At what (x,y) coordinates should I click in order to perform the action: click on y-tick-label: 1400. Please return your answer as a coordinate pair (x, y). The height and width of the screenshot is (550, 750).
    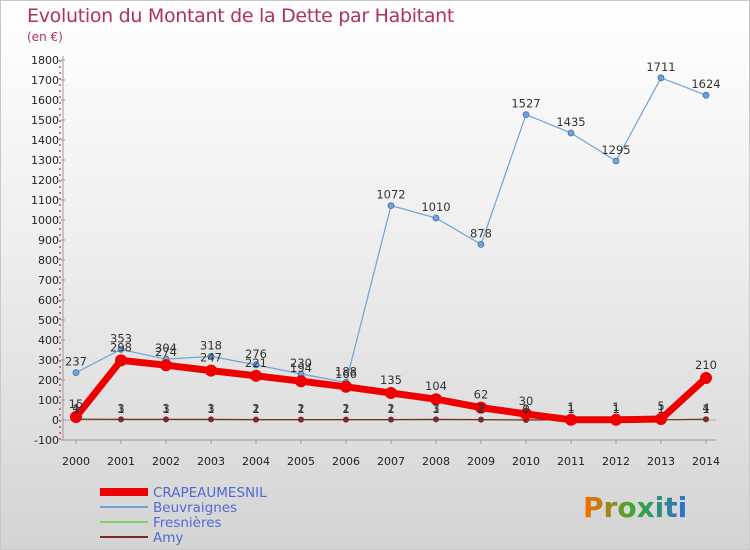
    Looking at the image, I should click on (45, 140).